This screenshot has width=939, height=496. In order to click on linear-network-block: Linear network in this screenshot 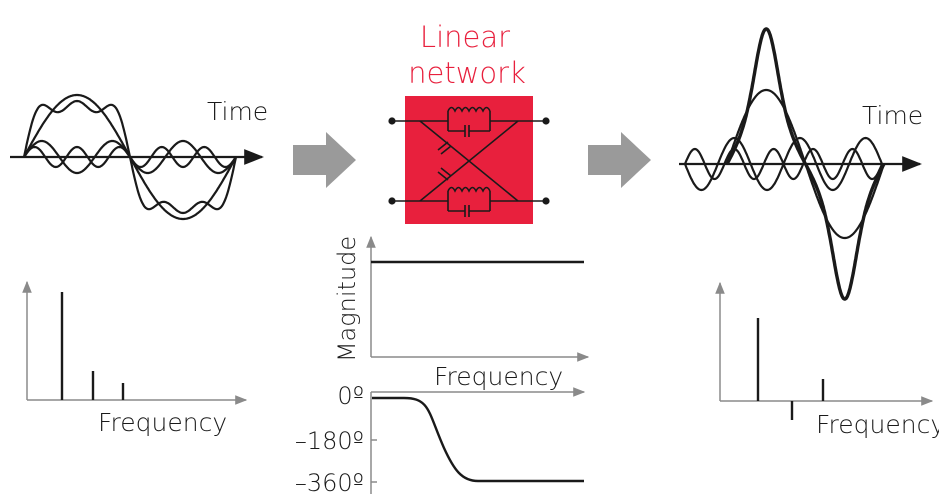, I will do `click(469, 122)`.